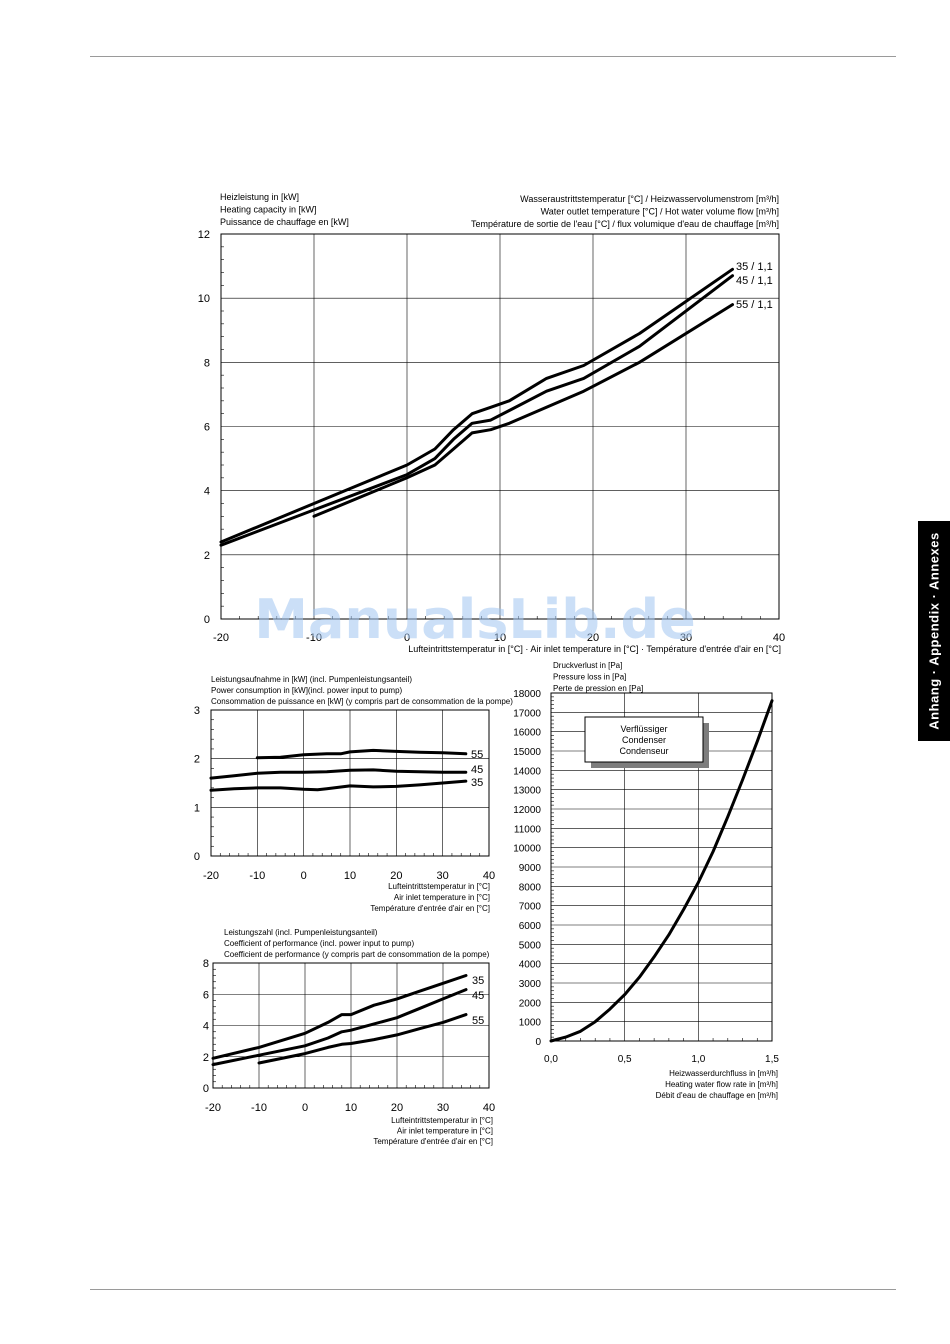 The height and width of the screenshot is (1344, 950). What do you see at coordinates (527, 810) in the screenshot?
I see `chart4-ytick-label: 12000` at bounding box center [527, 810].